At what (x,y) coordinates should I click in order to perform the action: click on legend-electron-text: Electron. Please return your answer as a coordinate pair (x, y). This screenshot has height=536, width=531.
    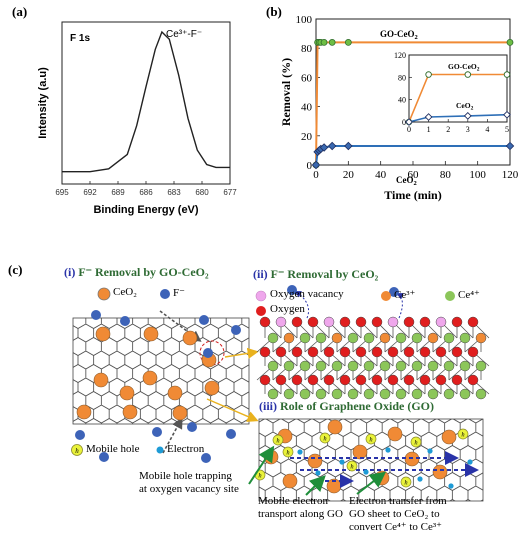
    Looking at the image, I should click on (186, 449).